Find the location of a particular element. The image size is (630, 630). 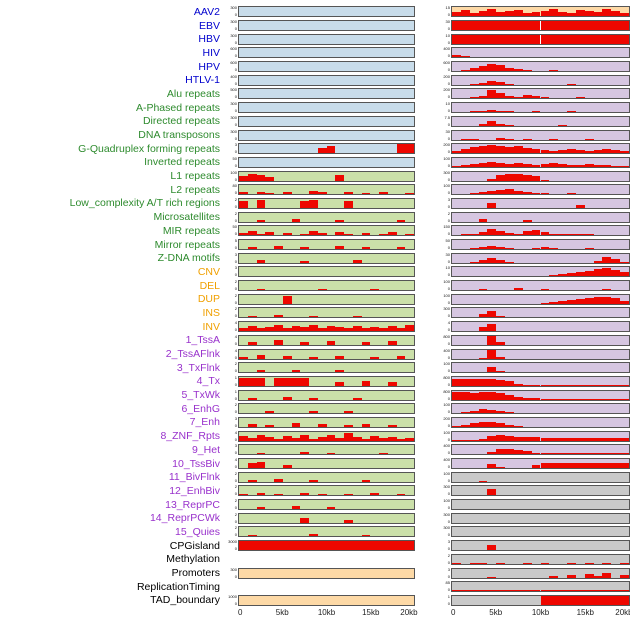

y-tick-max: 3 is located at coordinates (235, 145).